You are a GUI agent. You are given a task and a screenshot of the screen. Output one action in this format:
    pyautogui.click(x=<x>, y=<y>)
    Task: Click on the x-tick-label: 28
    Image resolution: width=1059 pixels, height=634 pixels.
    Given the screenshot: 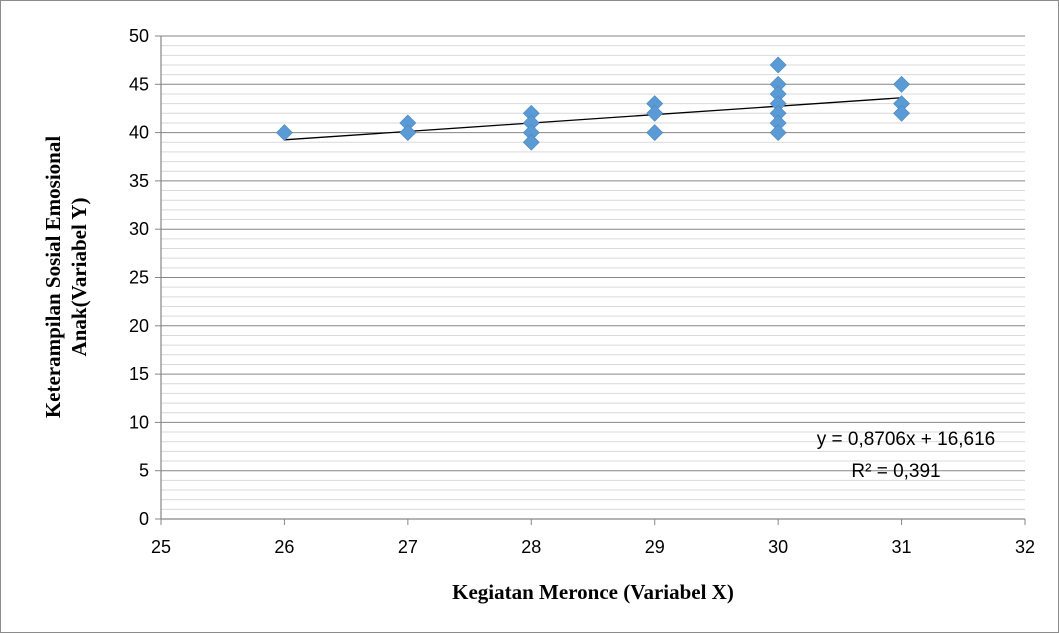 What is the action you would take?
    pyautogui.click(x=531, y=547)
    